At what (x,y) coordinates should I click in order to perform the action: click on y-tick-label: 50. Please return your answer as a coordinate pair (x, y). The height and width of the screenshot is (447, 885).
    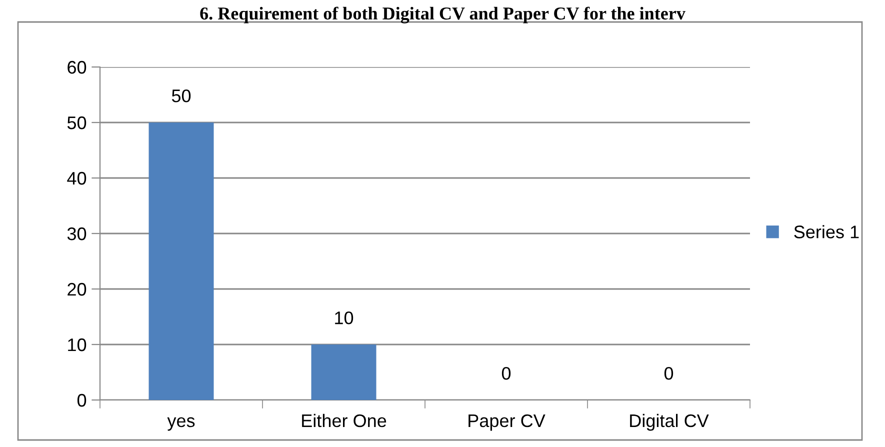
    Looking at the image, I should click on (76, 123).